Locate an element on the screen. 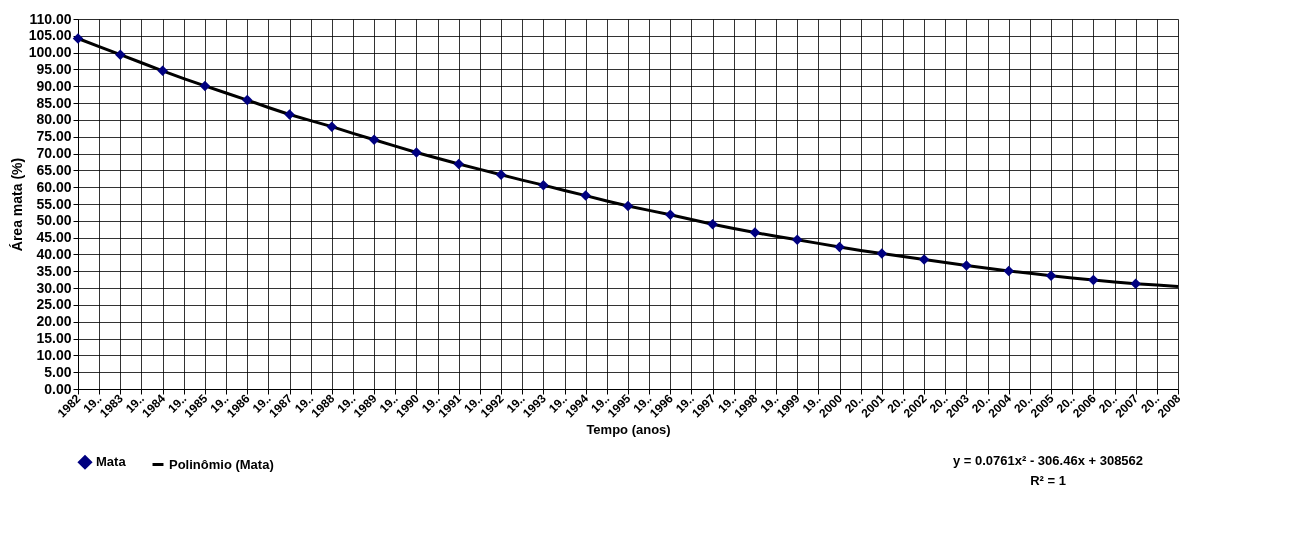  y-tick-label: 20.00 is located at coordinates (54, 321).